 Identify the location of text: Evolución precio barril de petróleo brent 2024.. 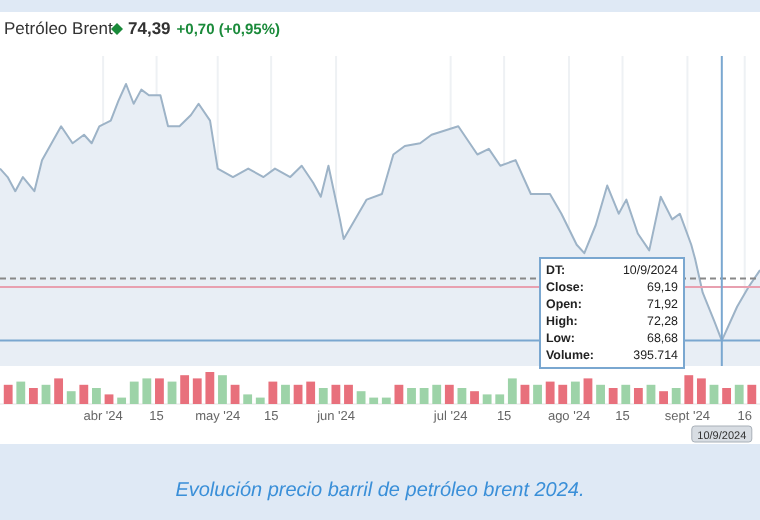
(380, 491).